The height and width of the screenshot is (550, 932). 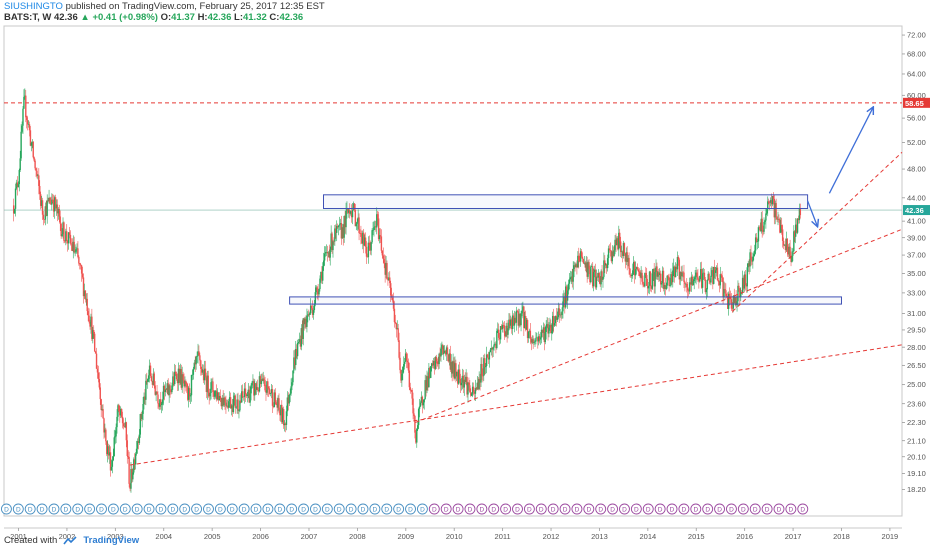 What do you see at coordinates (916, 221) in the screenshot?
I see `y-tick-label: 41.00` at bounding box center [916, 221].